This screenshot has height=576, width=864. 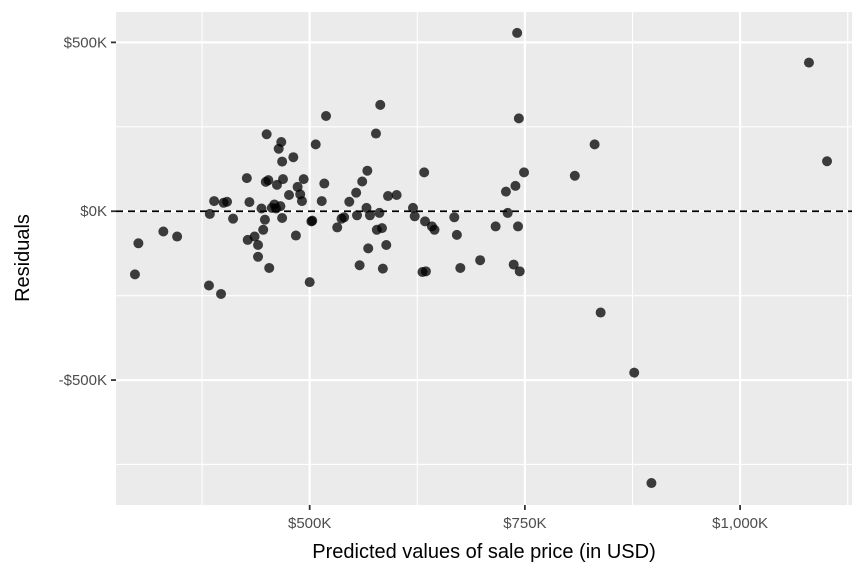 What do you see at coordinates (83, 380) in the screenshot?
I see `y-tick-label: -$500K` at bounding box center [83, 380].